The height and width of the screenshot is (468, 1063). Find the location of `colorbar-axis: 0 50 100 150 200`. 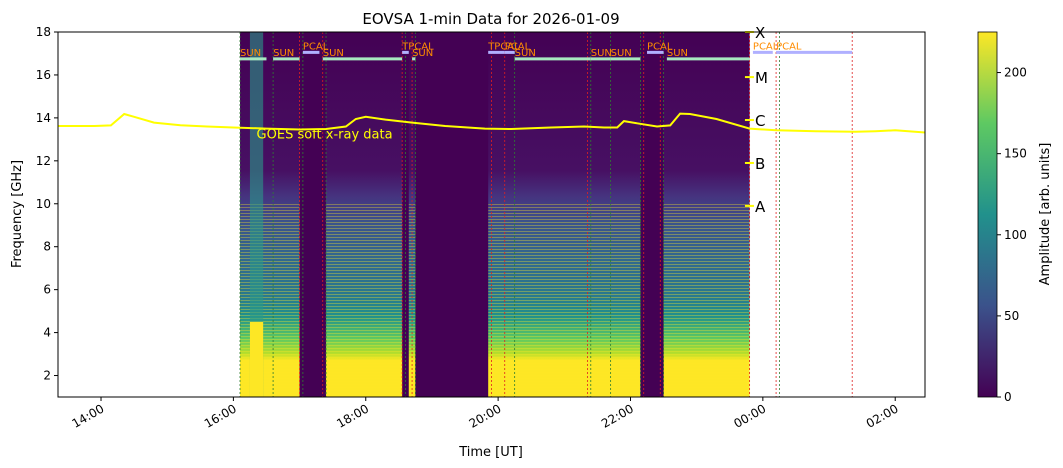

colorbar-axis: 0 50 100 150 200 is located at coordinates (1012, 235).